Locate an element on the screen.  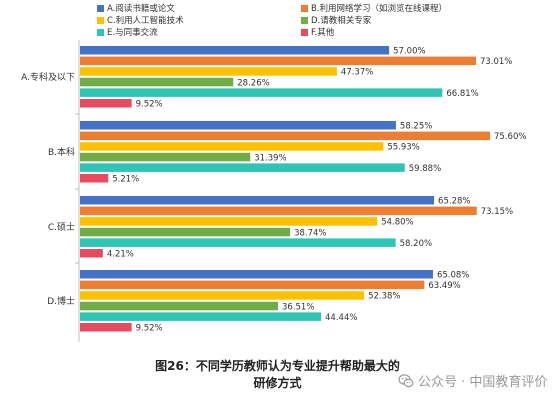
bar-value-label: 65.28% is located at coordinates (454, 202).